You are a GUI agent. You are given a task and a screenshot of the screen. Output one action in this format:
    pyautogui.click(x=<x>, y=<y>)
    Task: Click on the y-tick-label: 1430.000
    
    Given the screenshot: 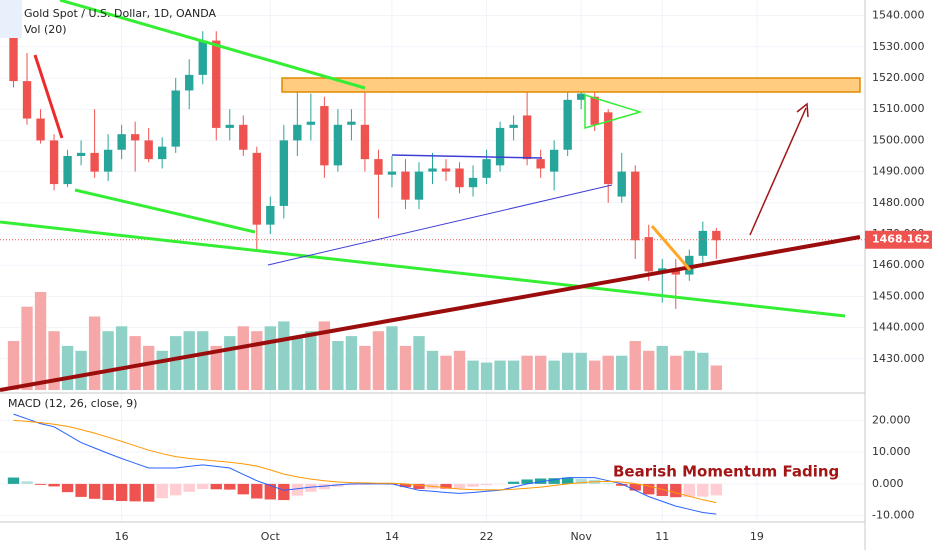 What is the action you would take?
    pyautogui.click(x=898, y=358)
    